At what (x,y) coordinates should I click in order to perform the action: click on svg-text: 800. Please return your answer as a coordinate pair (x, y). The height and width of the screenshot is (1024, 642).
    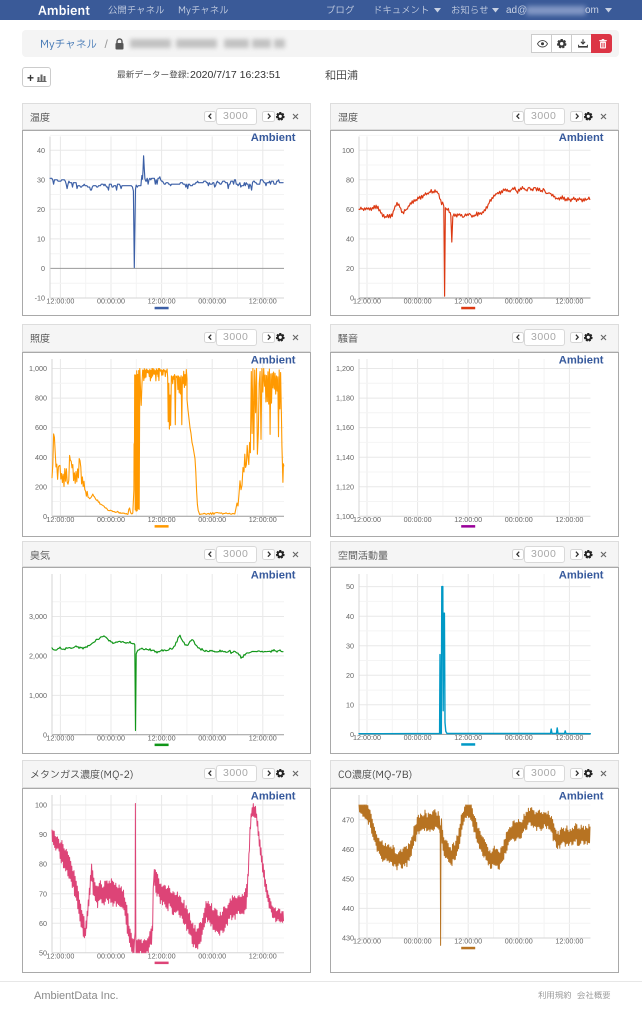
    Looking at the image, I should click on (41, 398).